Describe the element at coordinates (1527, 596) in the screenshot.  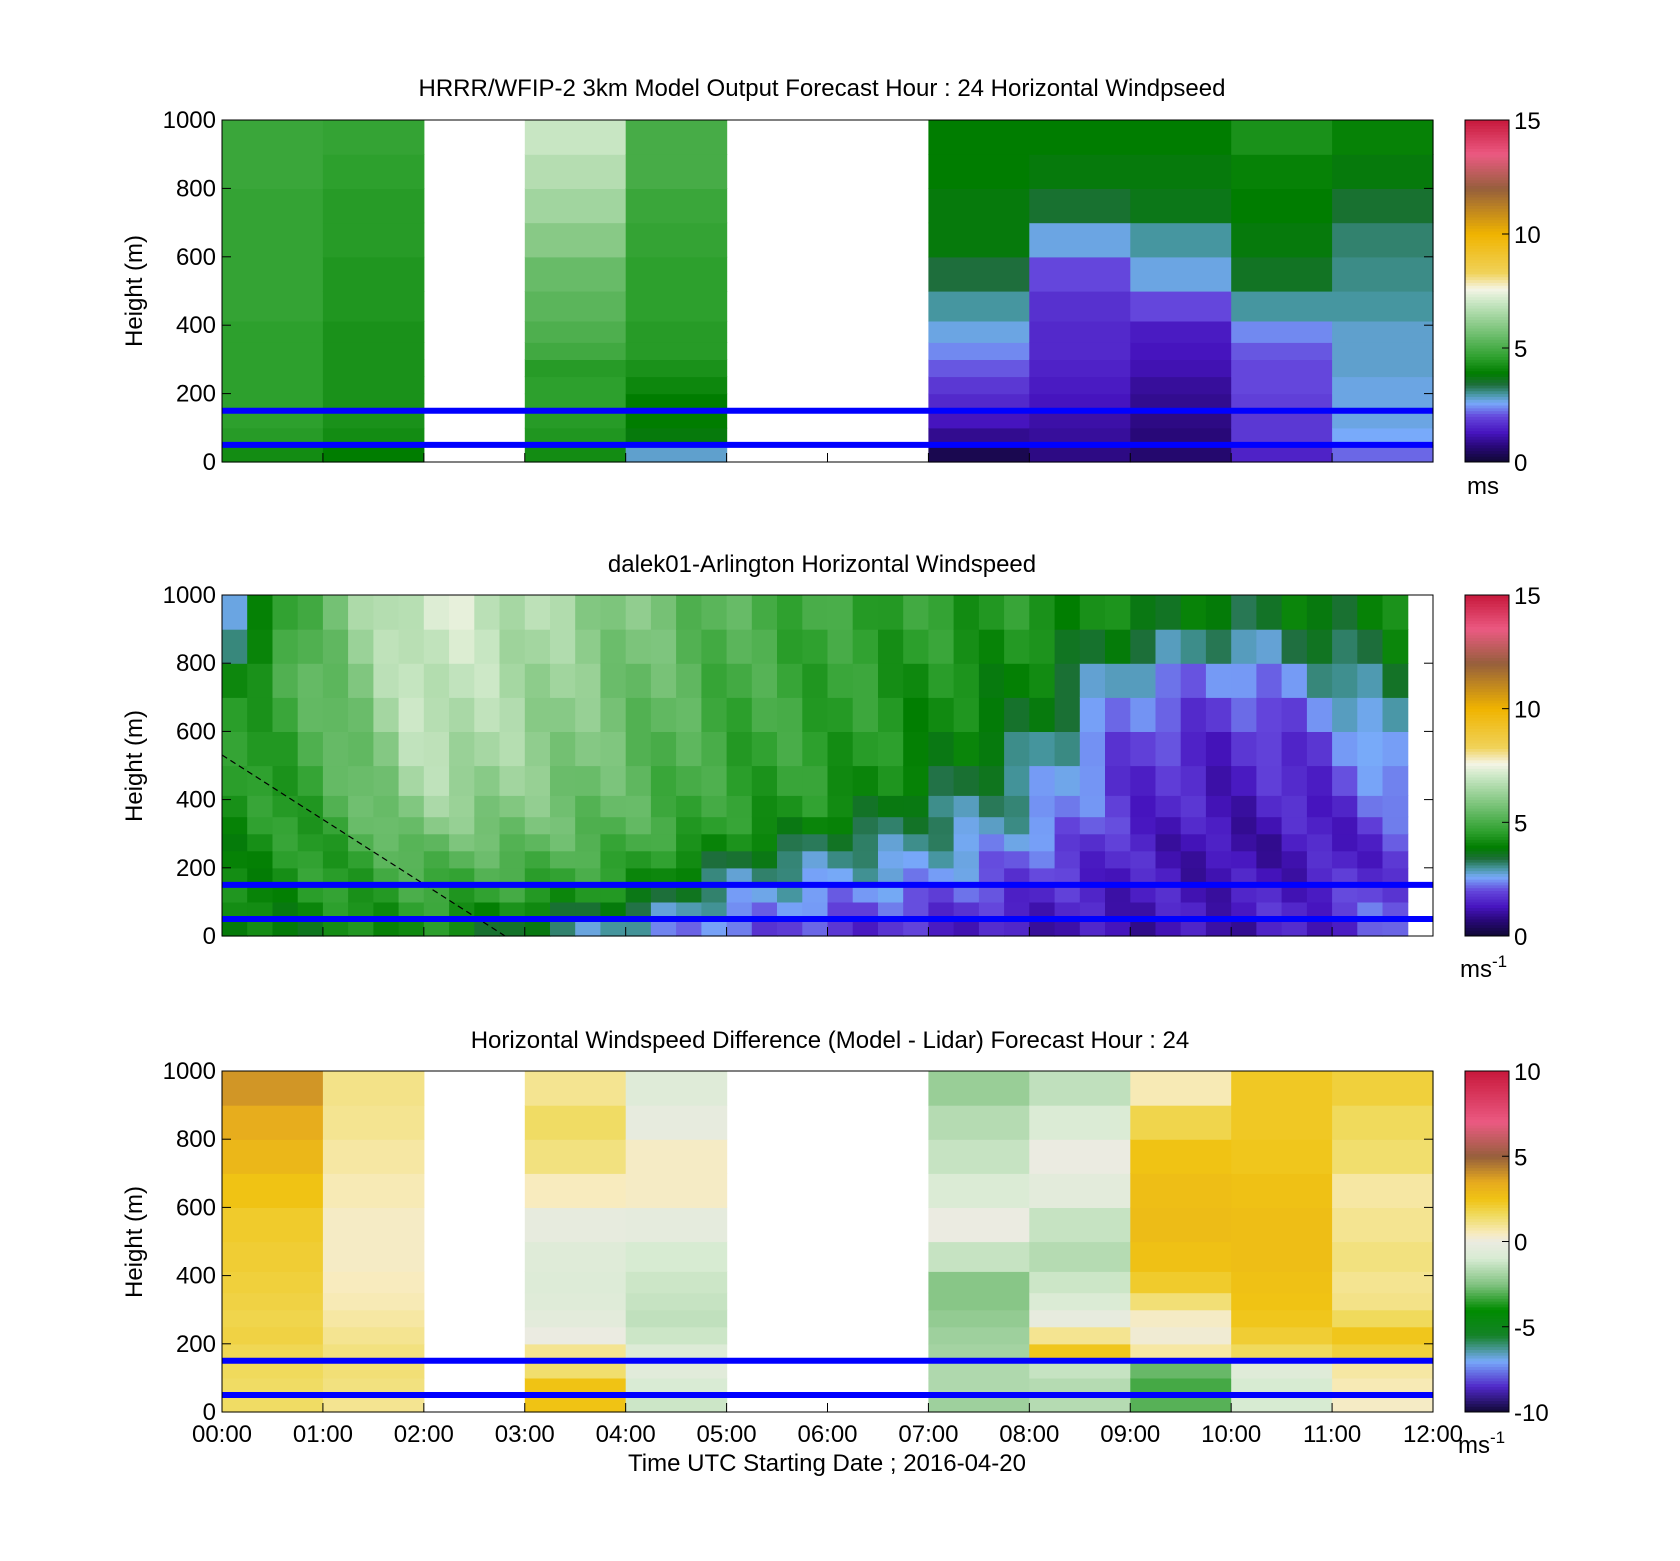
I see `colorbar-tick-label: 15` at that location.